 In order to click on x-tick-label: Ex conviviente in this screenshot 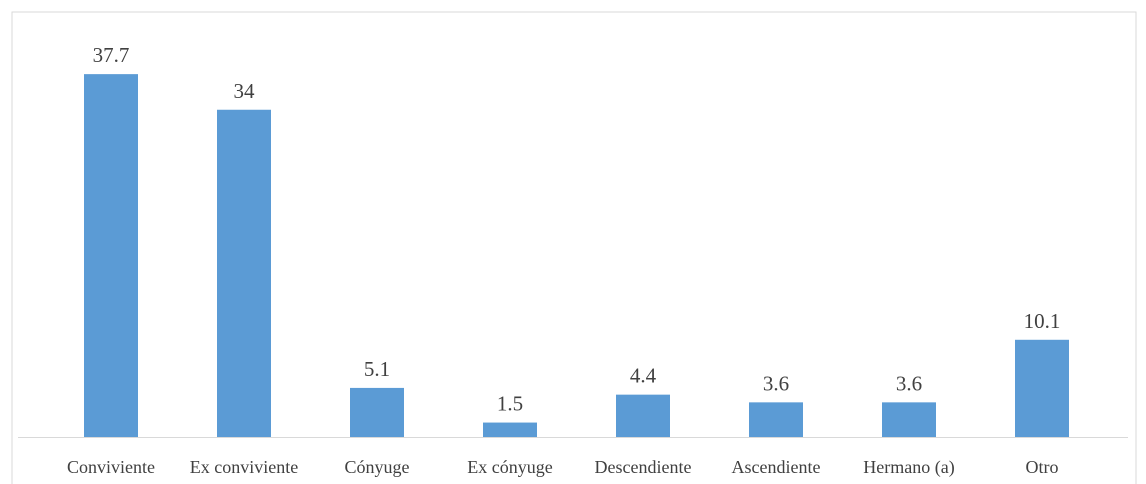, I will do `click(244, 467)`.